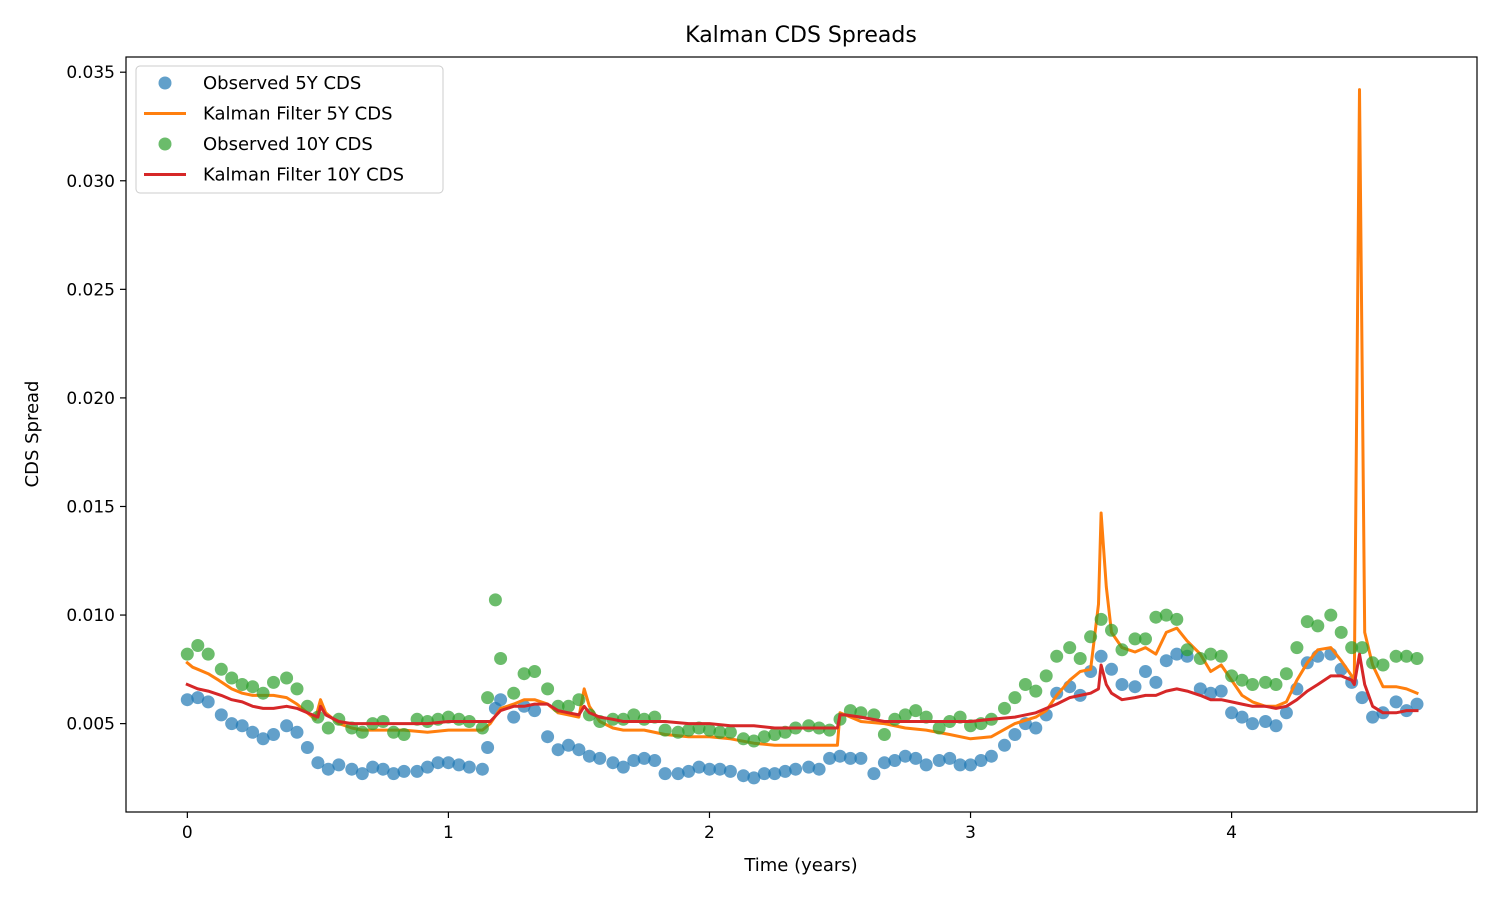 This screenshot has height=900, width=1500. I want to click on y-tick-label: 0.015, so click(90, 507).